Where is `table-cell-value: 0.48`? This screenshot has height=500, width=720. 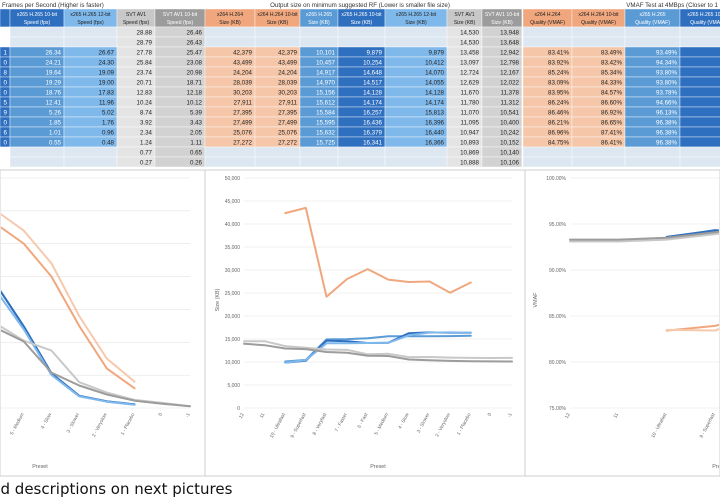 table-cell-value: 0.48 is located at coordinates (108, 142).